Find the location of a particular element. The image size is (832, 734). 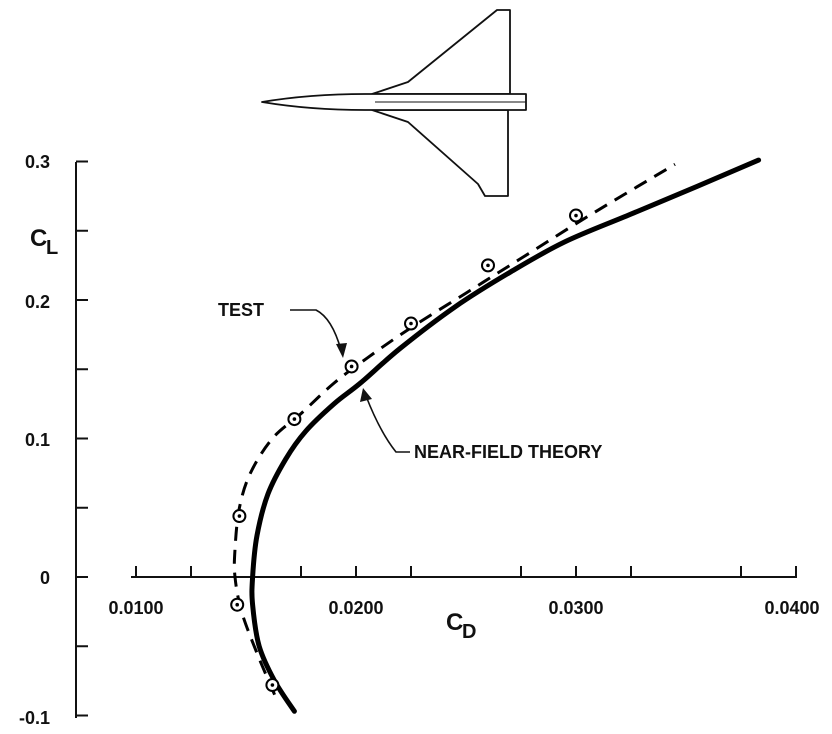

x-axis-title: C D is located at coordinates (461, 626).